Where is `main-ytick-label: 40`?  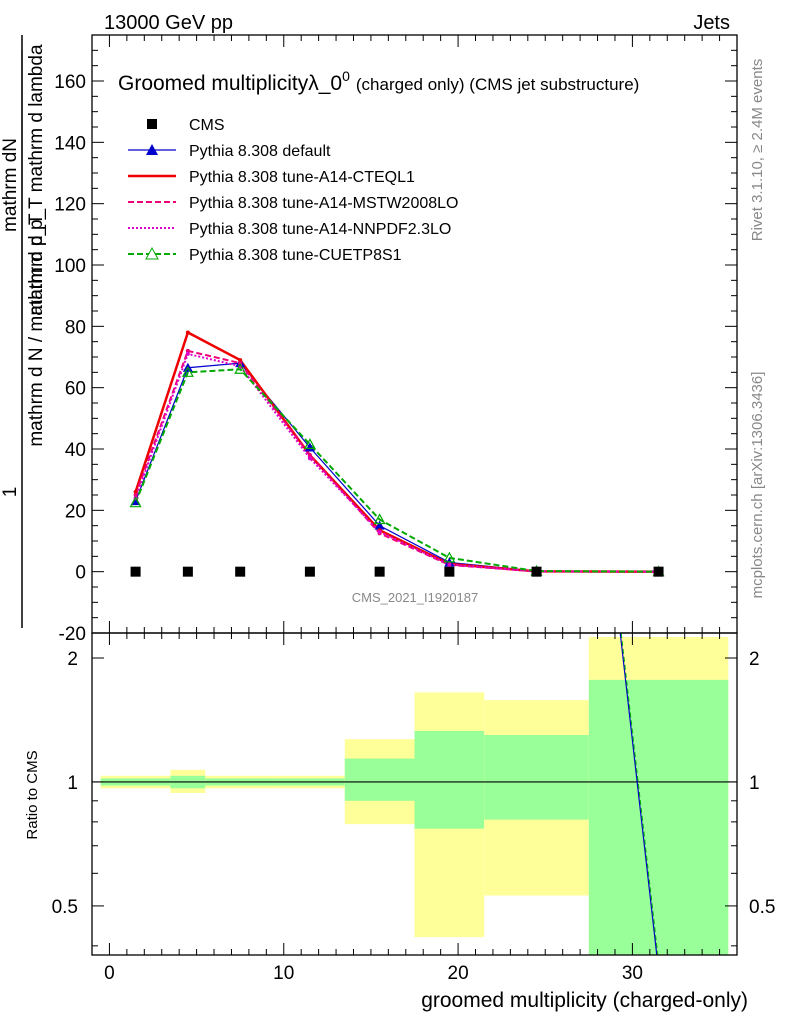
main-ytick-label: 40 is located at coordinates (75, 450).